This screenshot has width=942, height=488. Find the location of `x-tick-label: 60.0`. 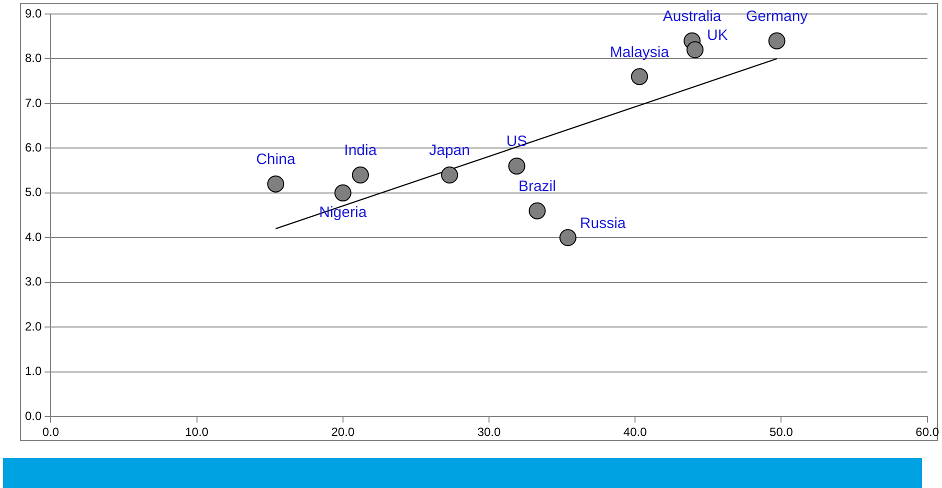

x-tick-label: 60.0 is located at coordinates (928, 432).